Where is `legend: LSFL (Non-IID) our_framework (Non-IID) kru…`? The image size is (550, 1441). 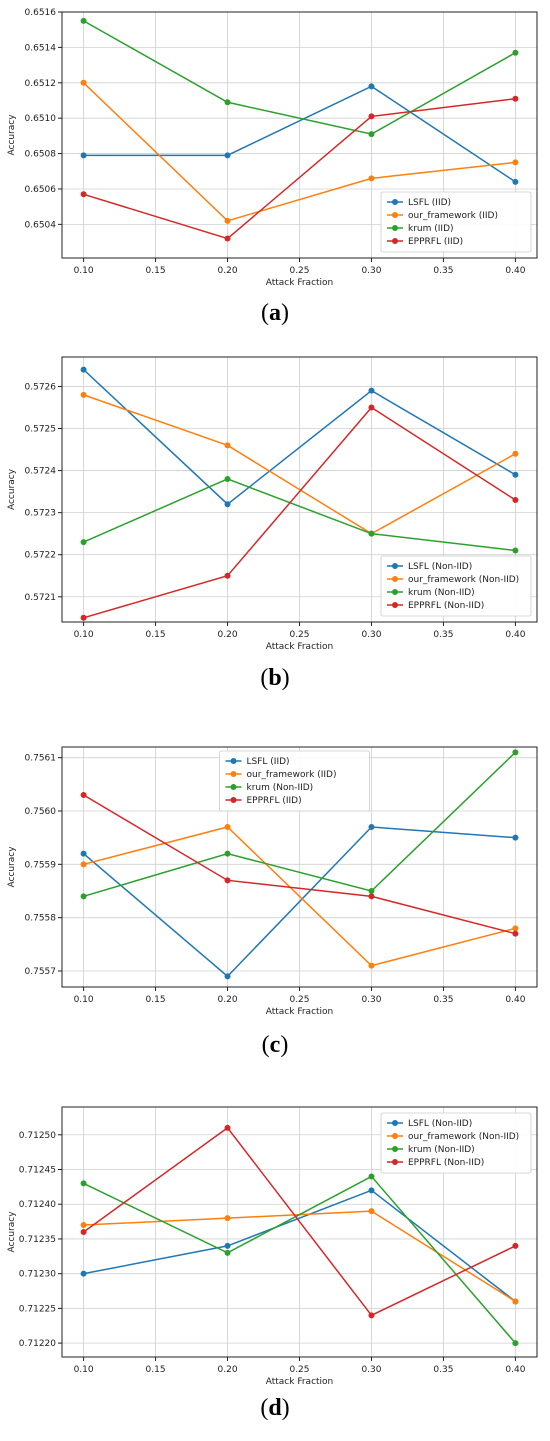 legend: LSFL (Non-IID) our_framework (Non-IID) kru… is located at coordinates (456, 1143).